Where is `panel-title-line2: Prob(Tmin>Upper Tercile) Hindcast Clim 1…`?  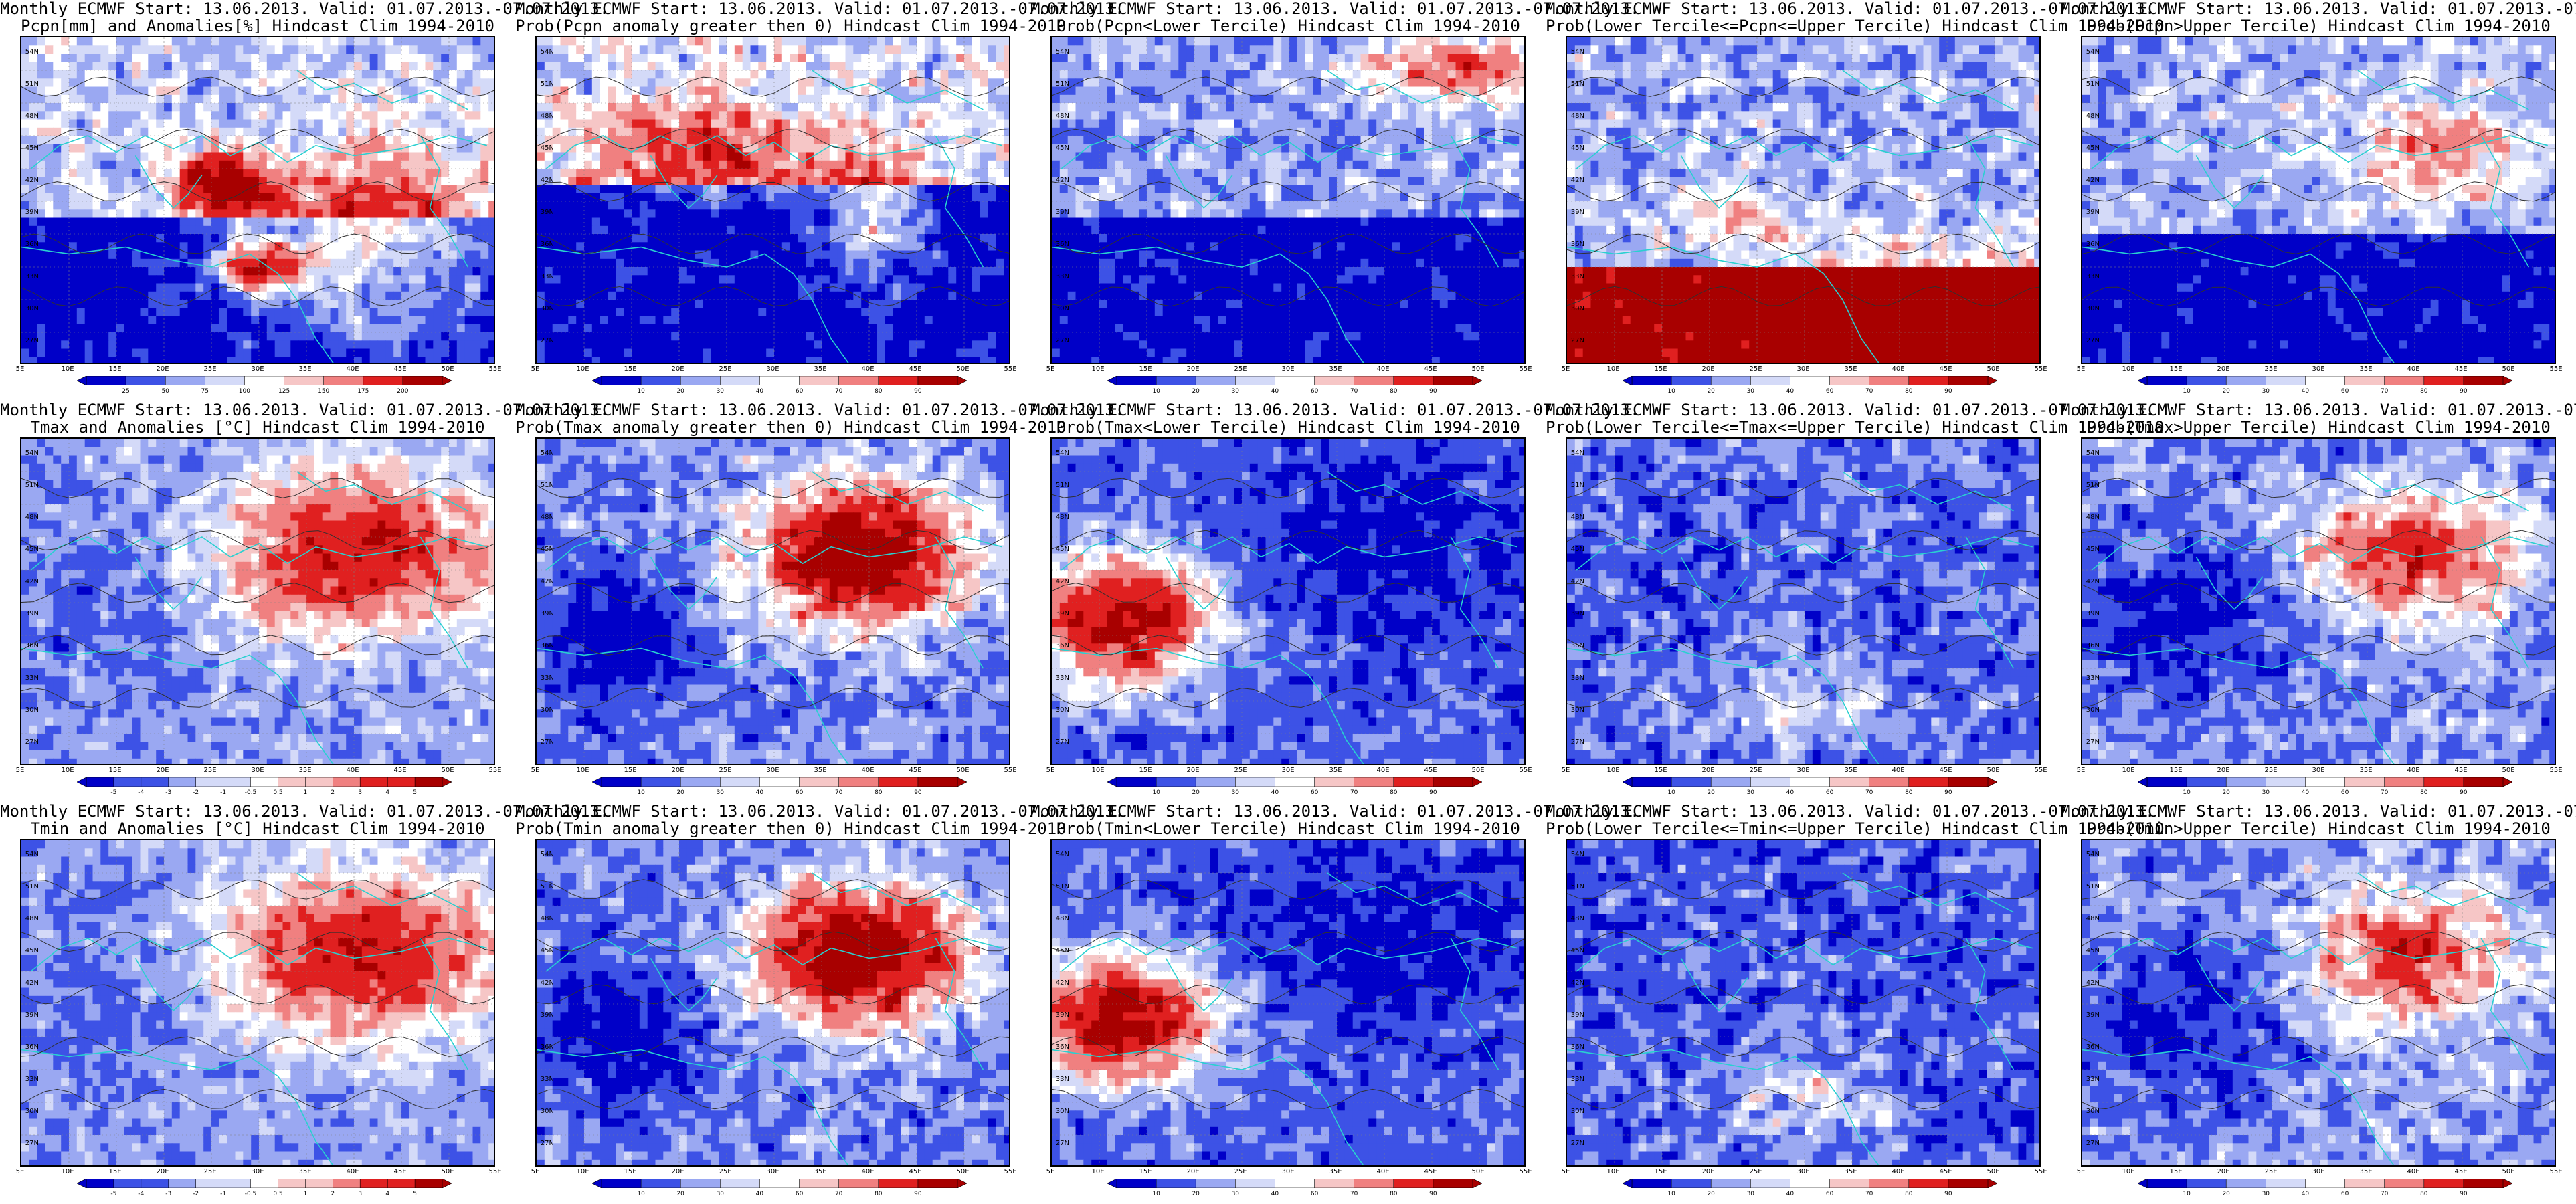
panel-title-line2: Prob(Tmin>Upper Tercile) Hindcast Clim 1… is located at coordinates (2318, 828).